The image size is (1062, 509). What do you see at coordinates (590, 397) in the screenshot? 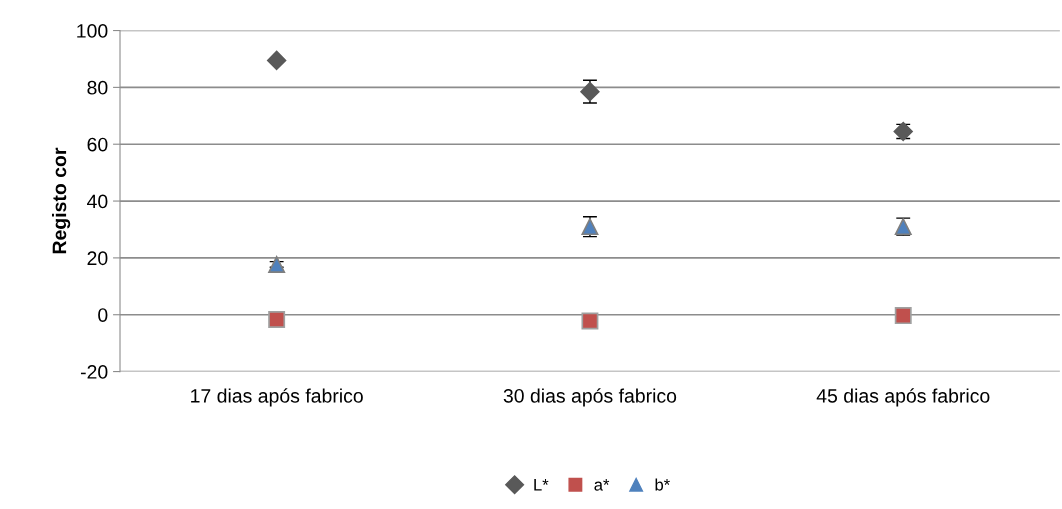
I see `x-tick-label: 30 dias após fabrico` at bounding box center [590, 397].